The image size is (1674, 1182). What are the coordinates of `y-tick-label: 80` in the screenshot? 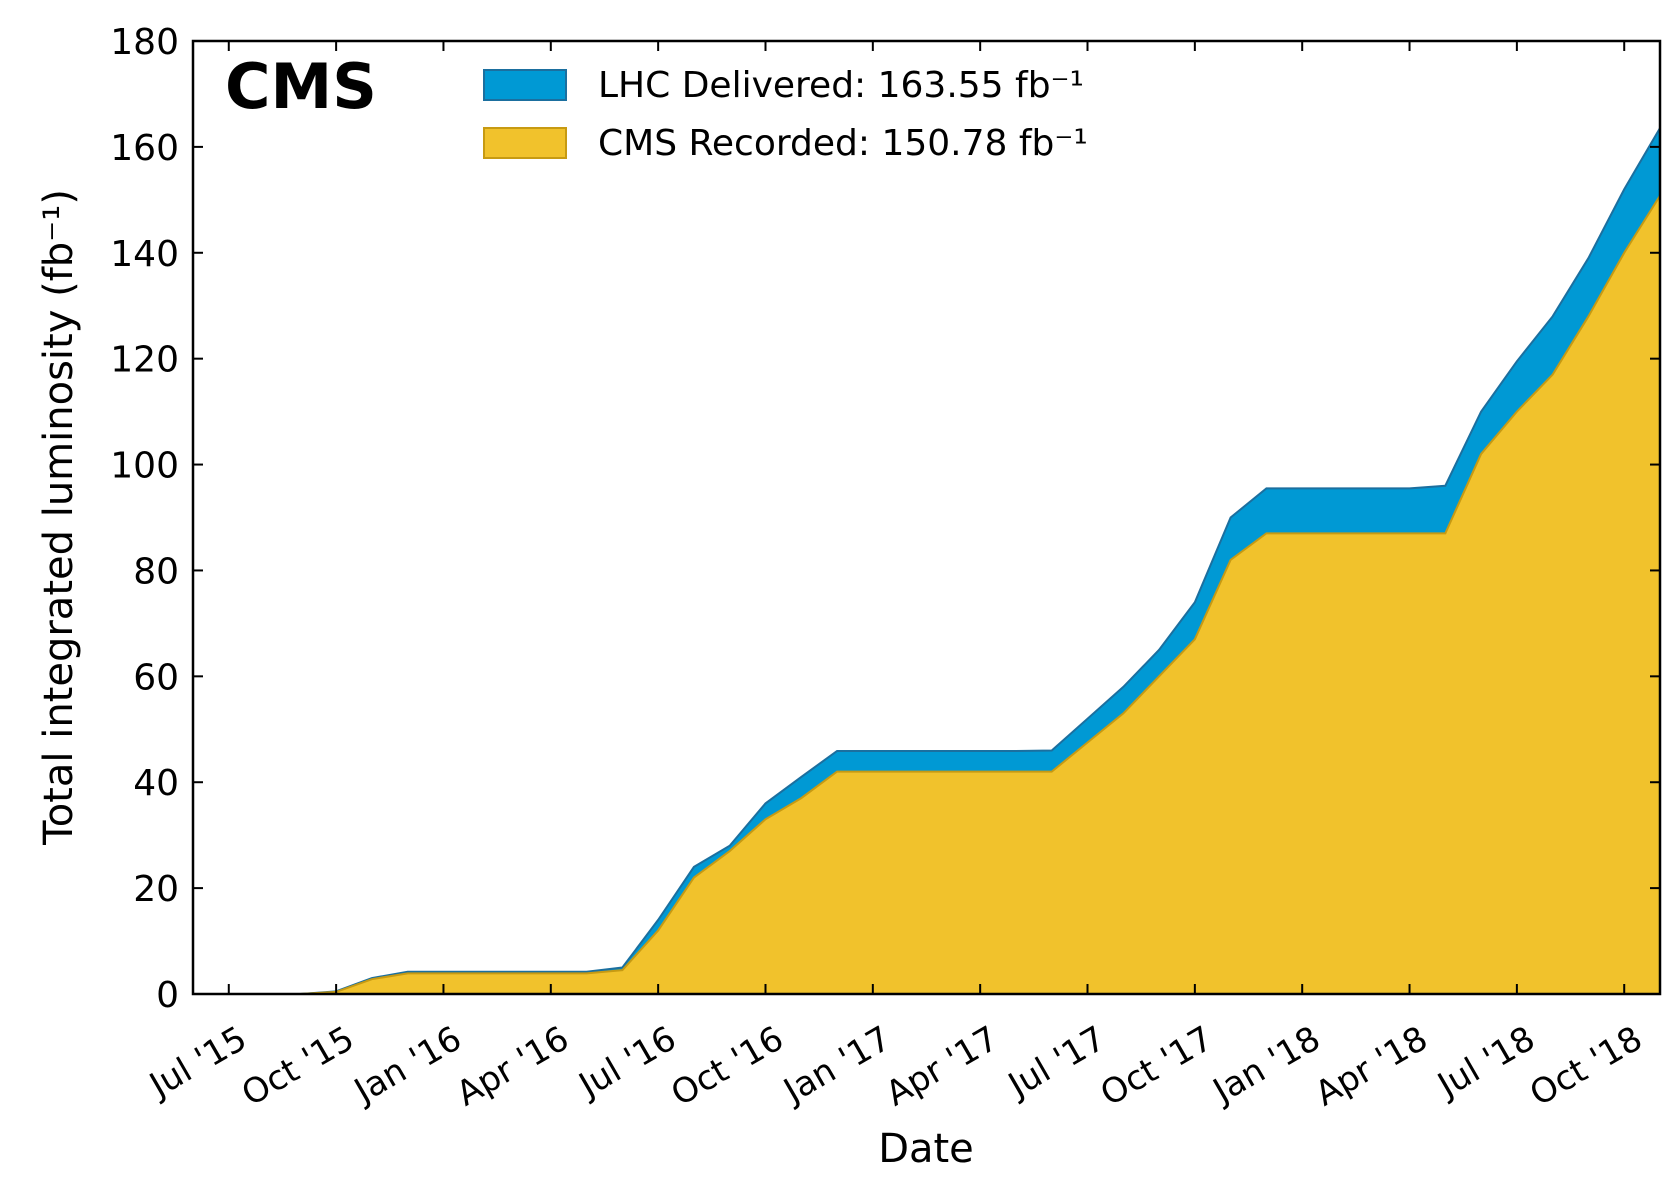 It's located at (156, 571).